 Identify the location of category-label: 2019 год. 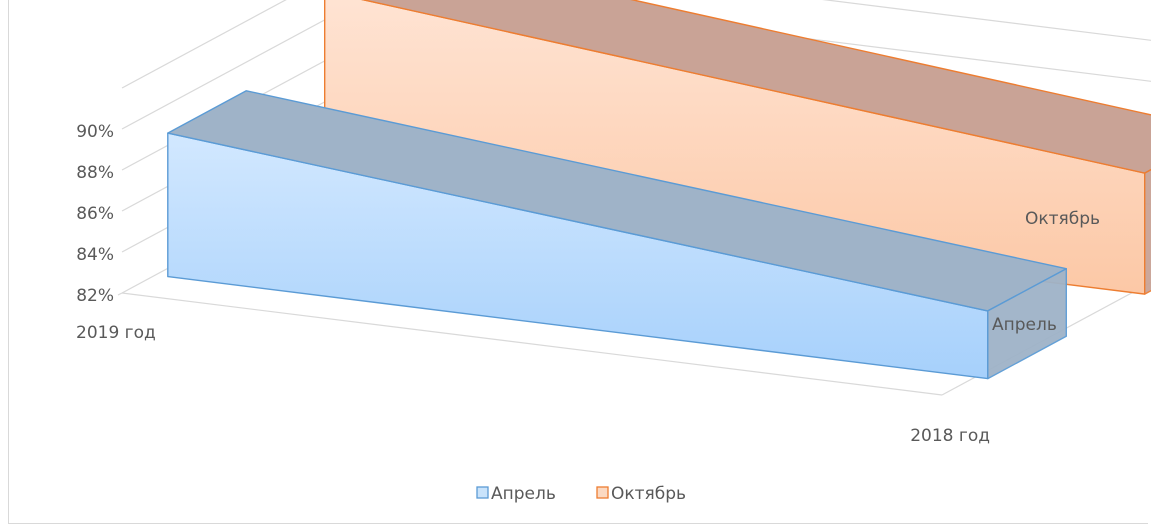
(116, 333).